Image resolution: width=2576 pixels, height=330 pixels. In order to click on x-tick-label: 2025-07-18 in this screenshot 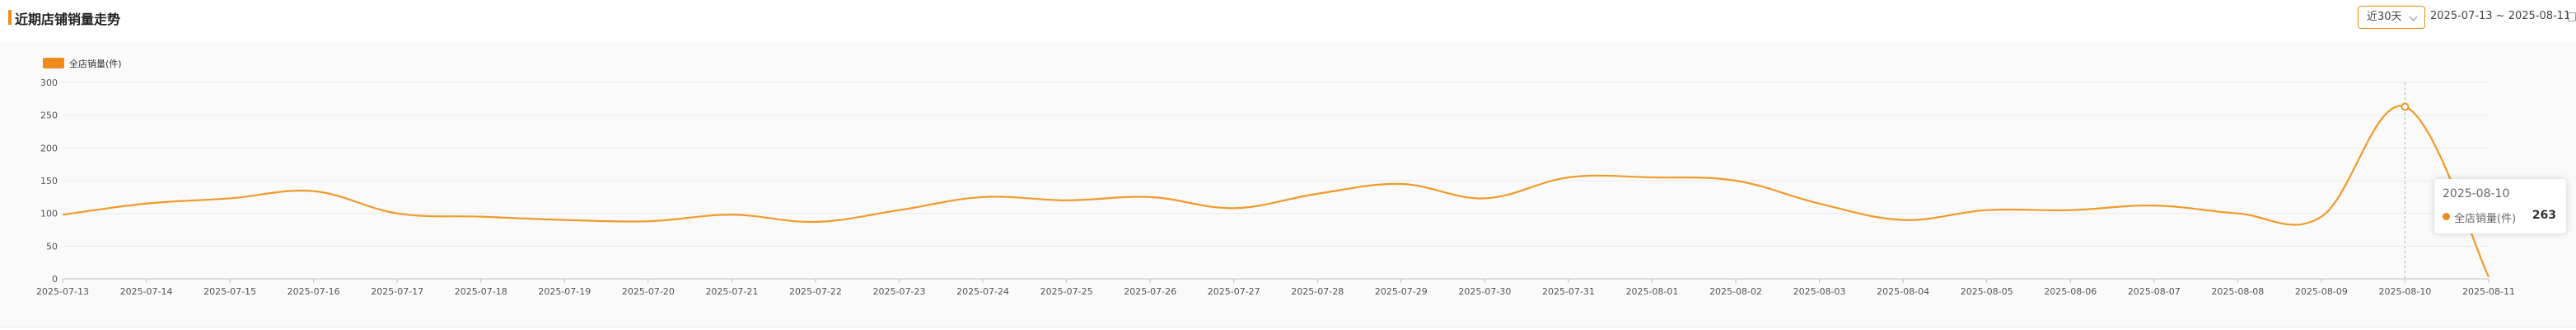, I will do `click(481, 291)`.